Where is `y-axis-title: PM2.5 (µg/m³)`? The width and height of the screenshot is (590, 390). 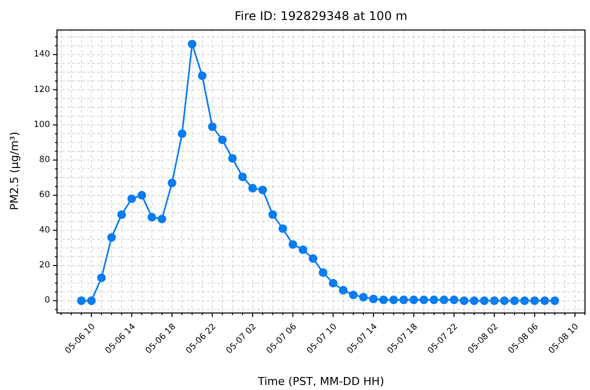
y-axis-title: PM2.5 (µg/m³) is located at coordinates (14, 171).